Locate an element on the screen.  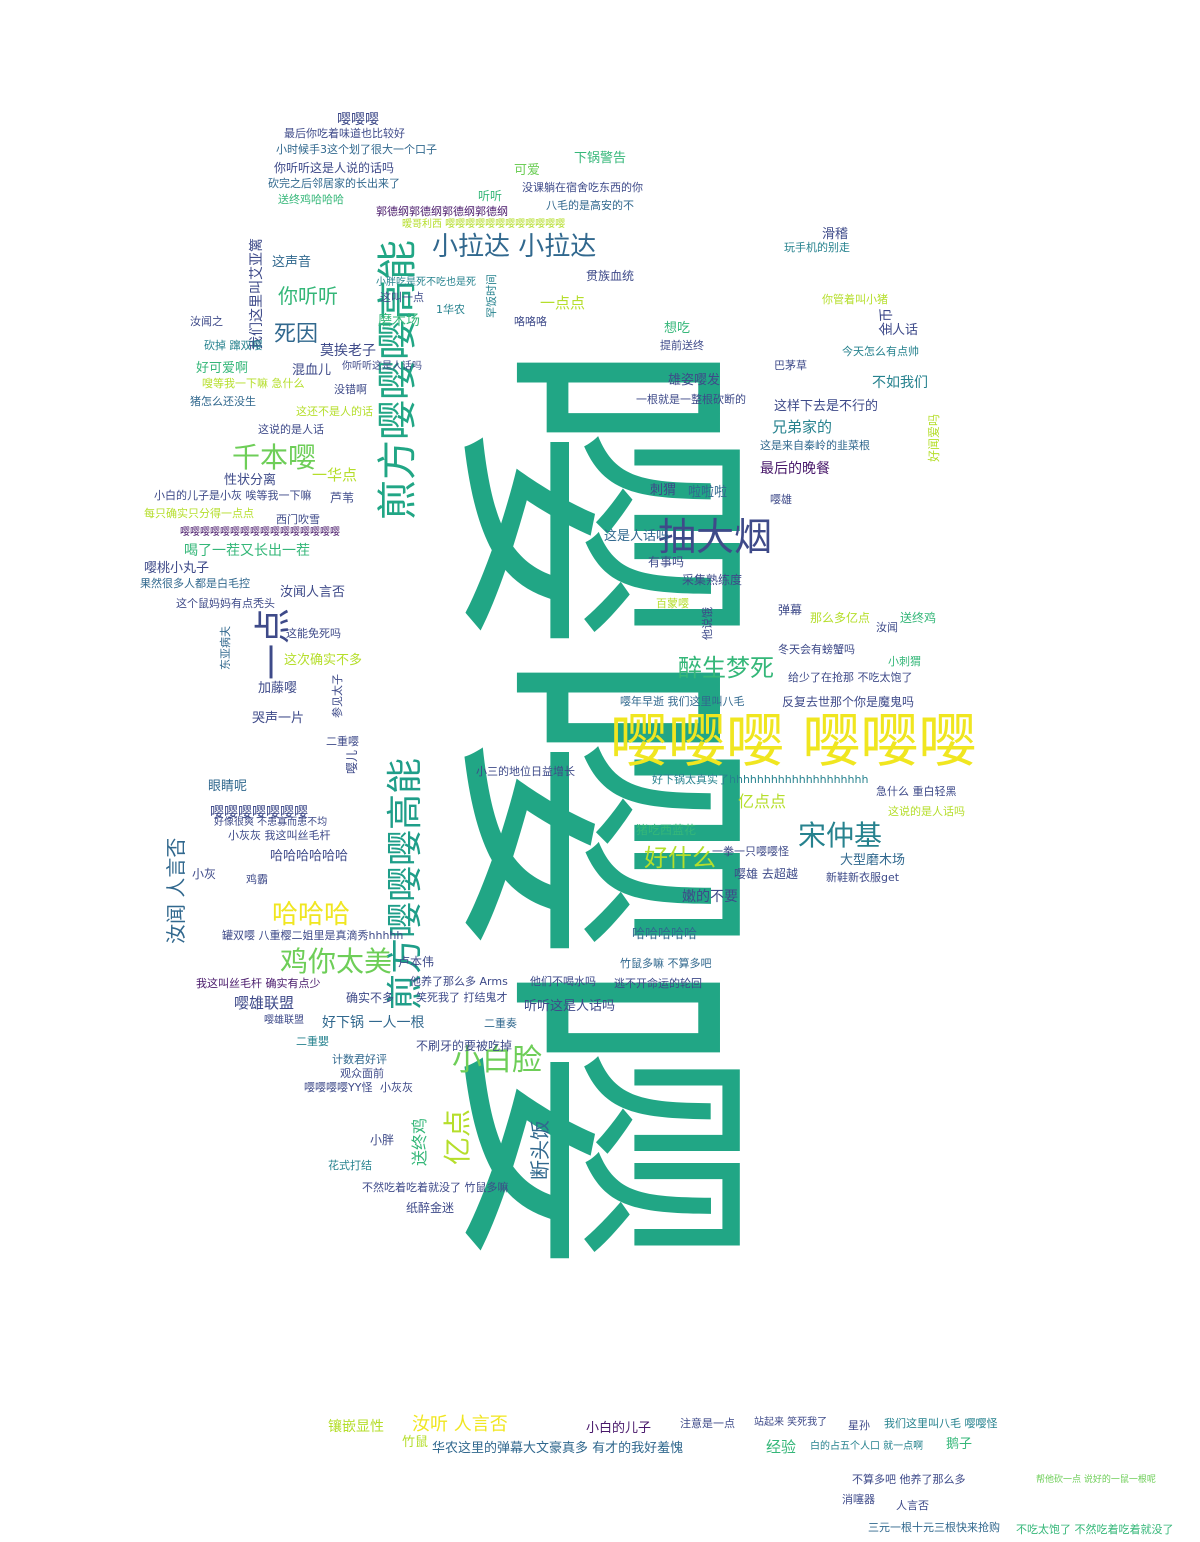
word: 参见太子 is located at coordinates (337, 696).